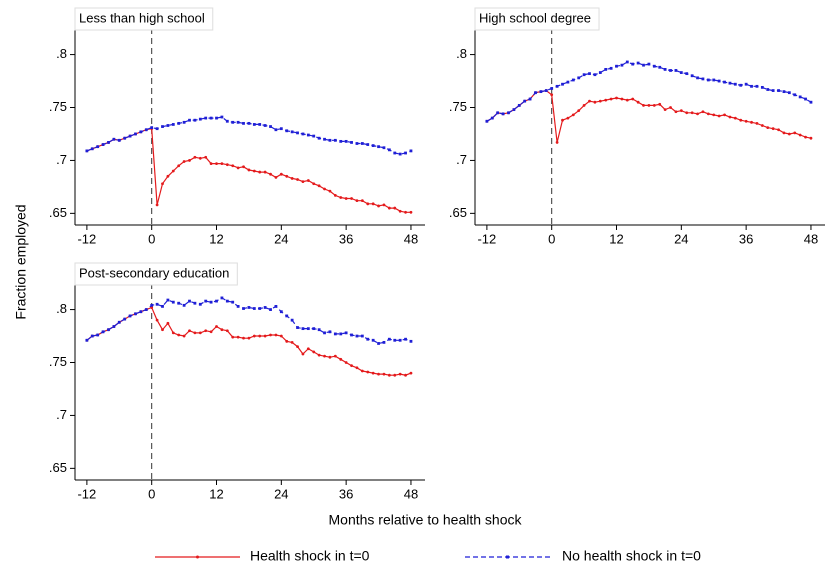 This screenshot has width=825, height=571. What do you see at coordinates (631, 556) in the screenshot?
I see `legend-label: No health shock in t=0` at bounding box center [631, 556].